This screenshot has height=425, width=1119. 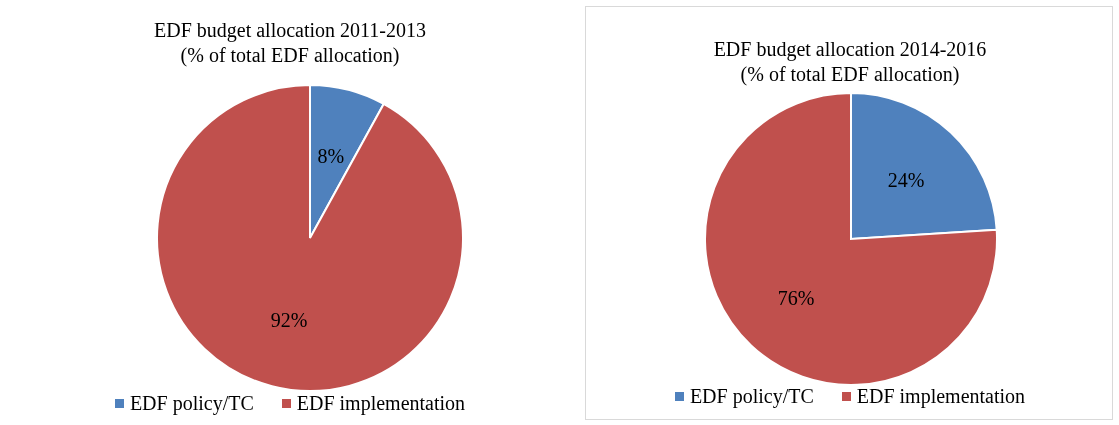 What do you see at coordinates (906, 180) in the screenshot?
I see `data-label: 24%` at bounding box center [906, 180].